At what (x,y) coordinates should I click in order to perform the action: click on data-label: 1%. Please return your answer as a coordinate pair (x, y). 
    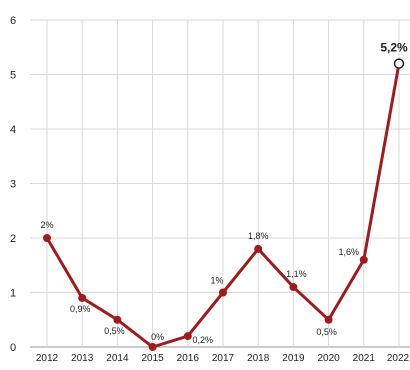
    Looking at the image, I should click on (216, 281).